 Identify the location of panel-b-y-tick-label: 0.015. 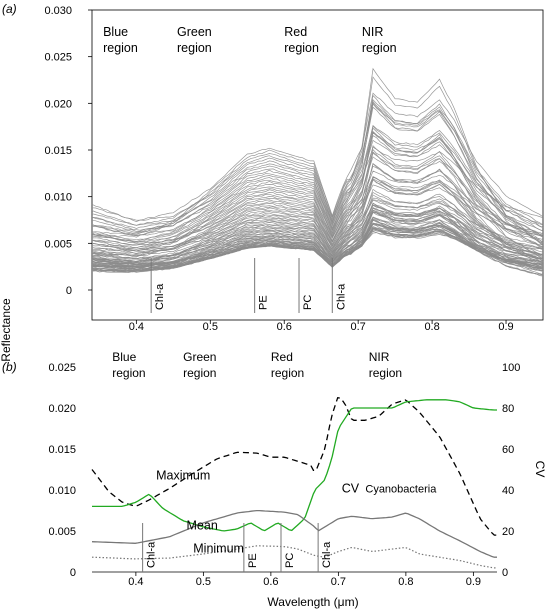
(62, 450).